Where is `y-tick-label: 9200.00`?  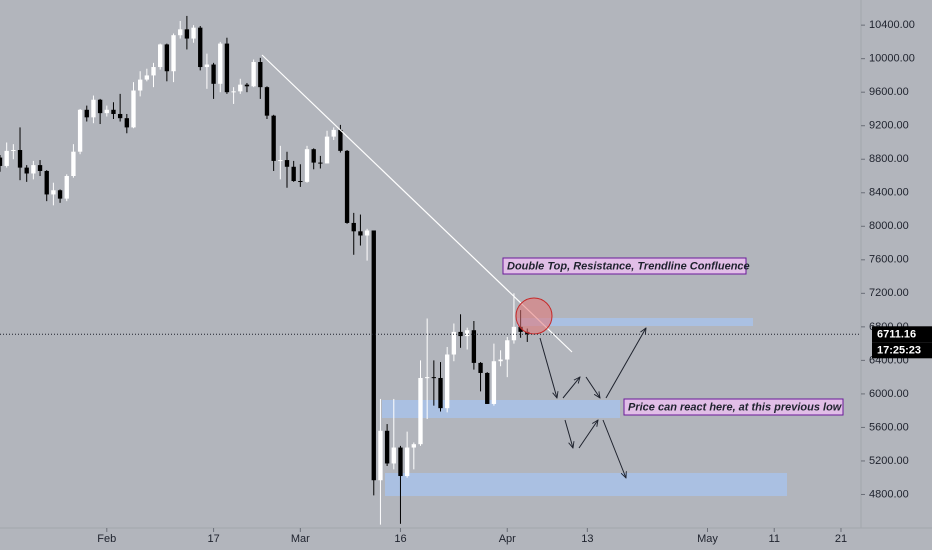
y-tick-label: 9200.00 is located at coordinates (889, 126).